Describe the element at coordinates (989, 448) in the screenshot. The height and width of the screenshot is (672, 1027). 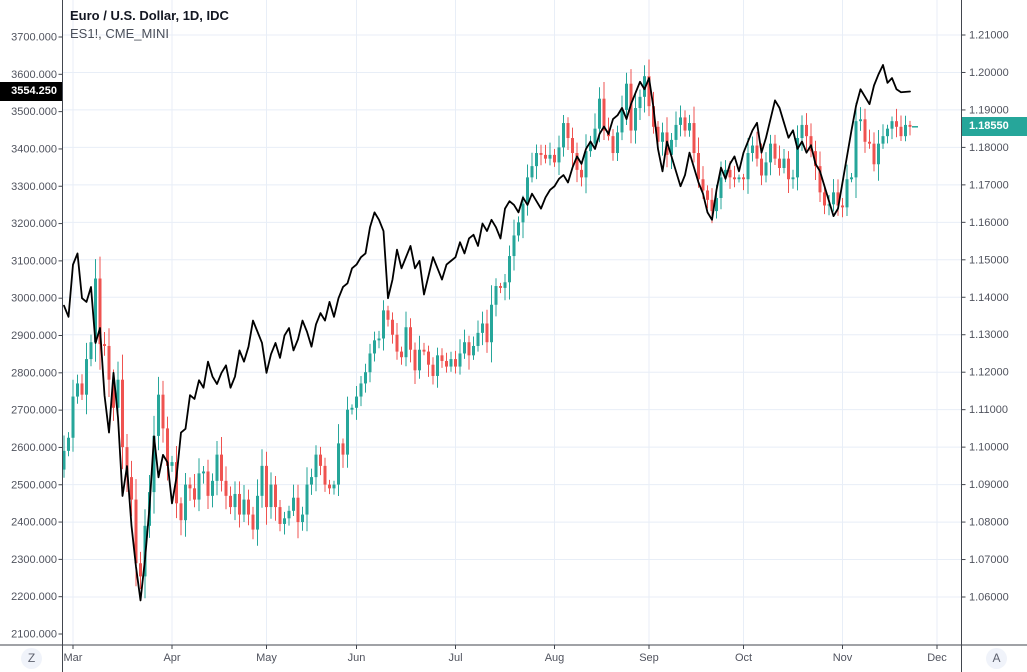
I see `right-axis-tick-label: 1.10000` at that location.